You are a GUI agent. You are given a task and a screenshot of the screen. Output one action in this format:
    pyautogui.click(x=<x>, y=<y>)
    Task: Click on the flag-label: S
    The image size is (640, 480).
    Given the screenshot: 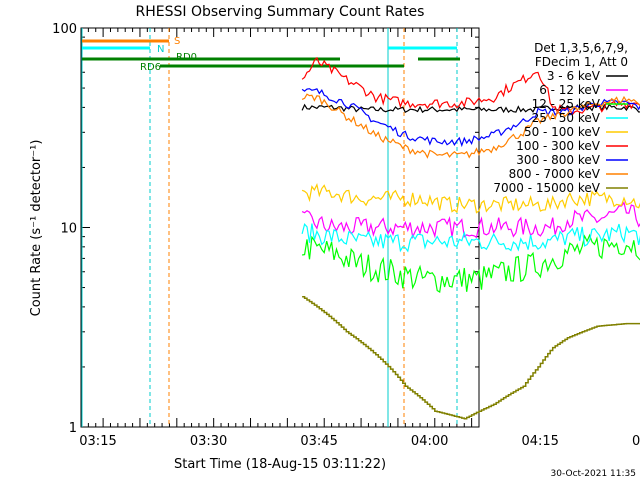 What is the action you would take?
    pyautogui.click(x=177, y=41)
    